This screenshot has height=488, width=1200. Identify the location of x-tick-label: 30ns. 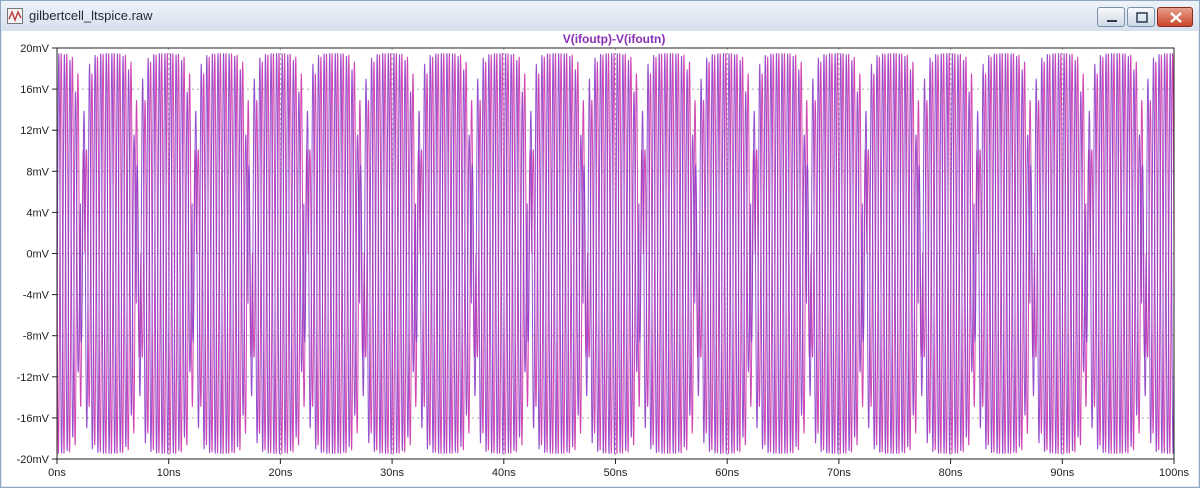
(392, 473).